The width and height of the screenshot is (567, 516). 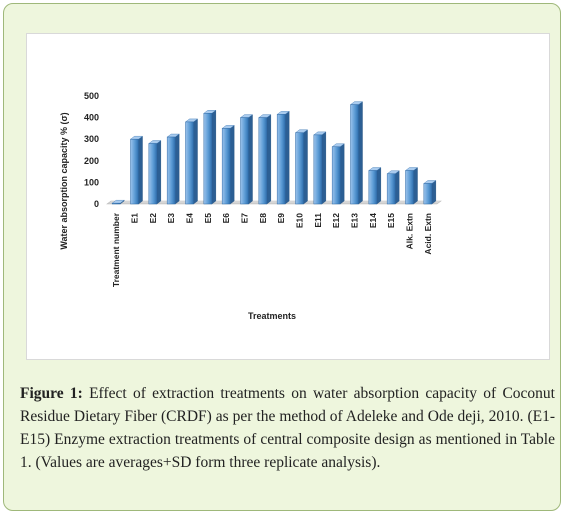 What do you see at coordinates (318, 220) in the screenshot?
I see `x-tick-label: E11` at bounding box center [318, 220].